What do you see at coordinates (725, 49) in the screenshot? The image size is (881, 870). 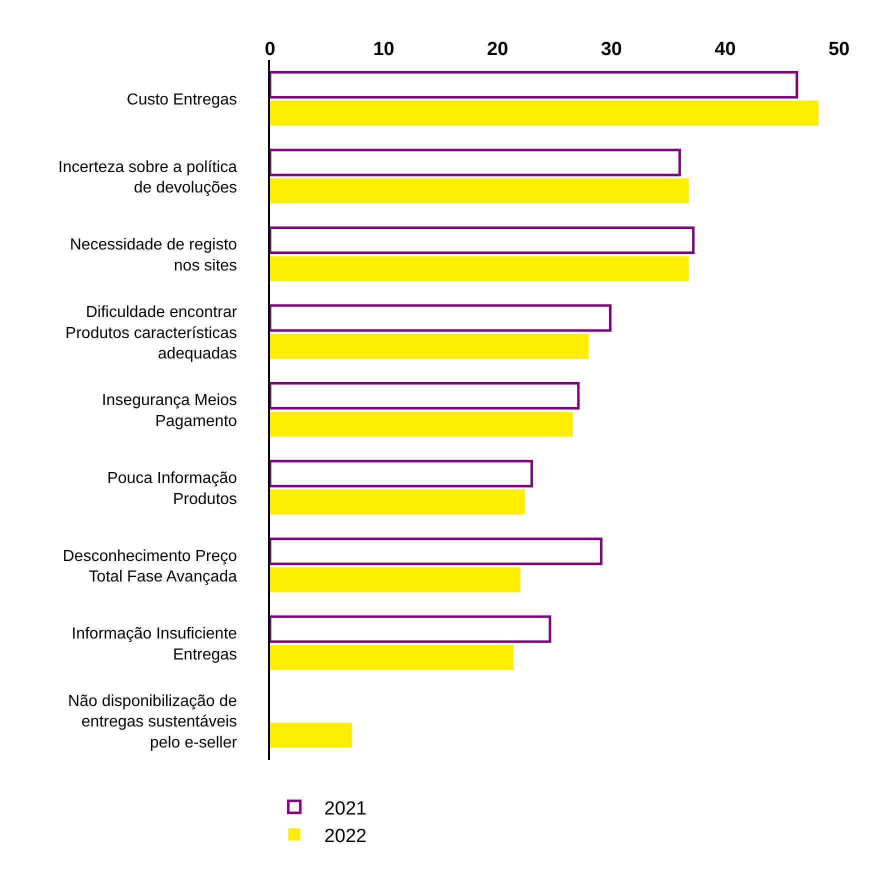 I see `x-tick-label: 40` at bounding box center [725, 49].